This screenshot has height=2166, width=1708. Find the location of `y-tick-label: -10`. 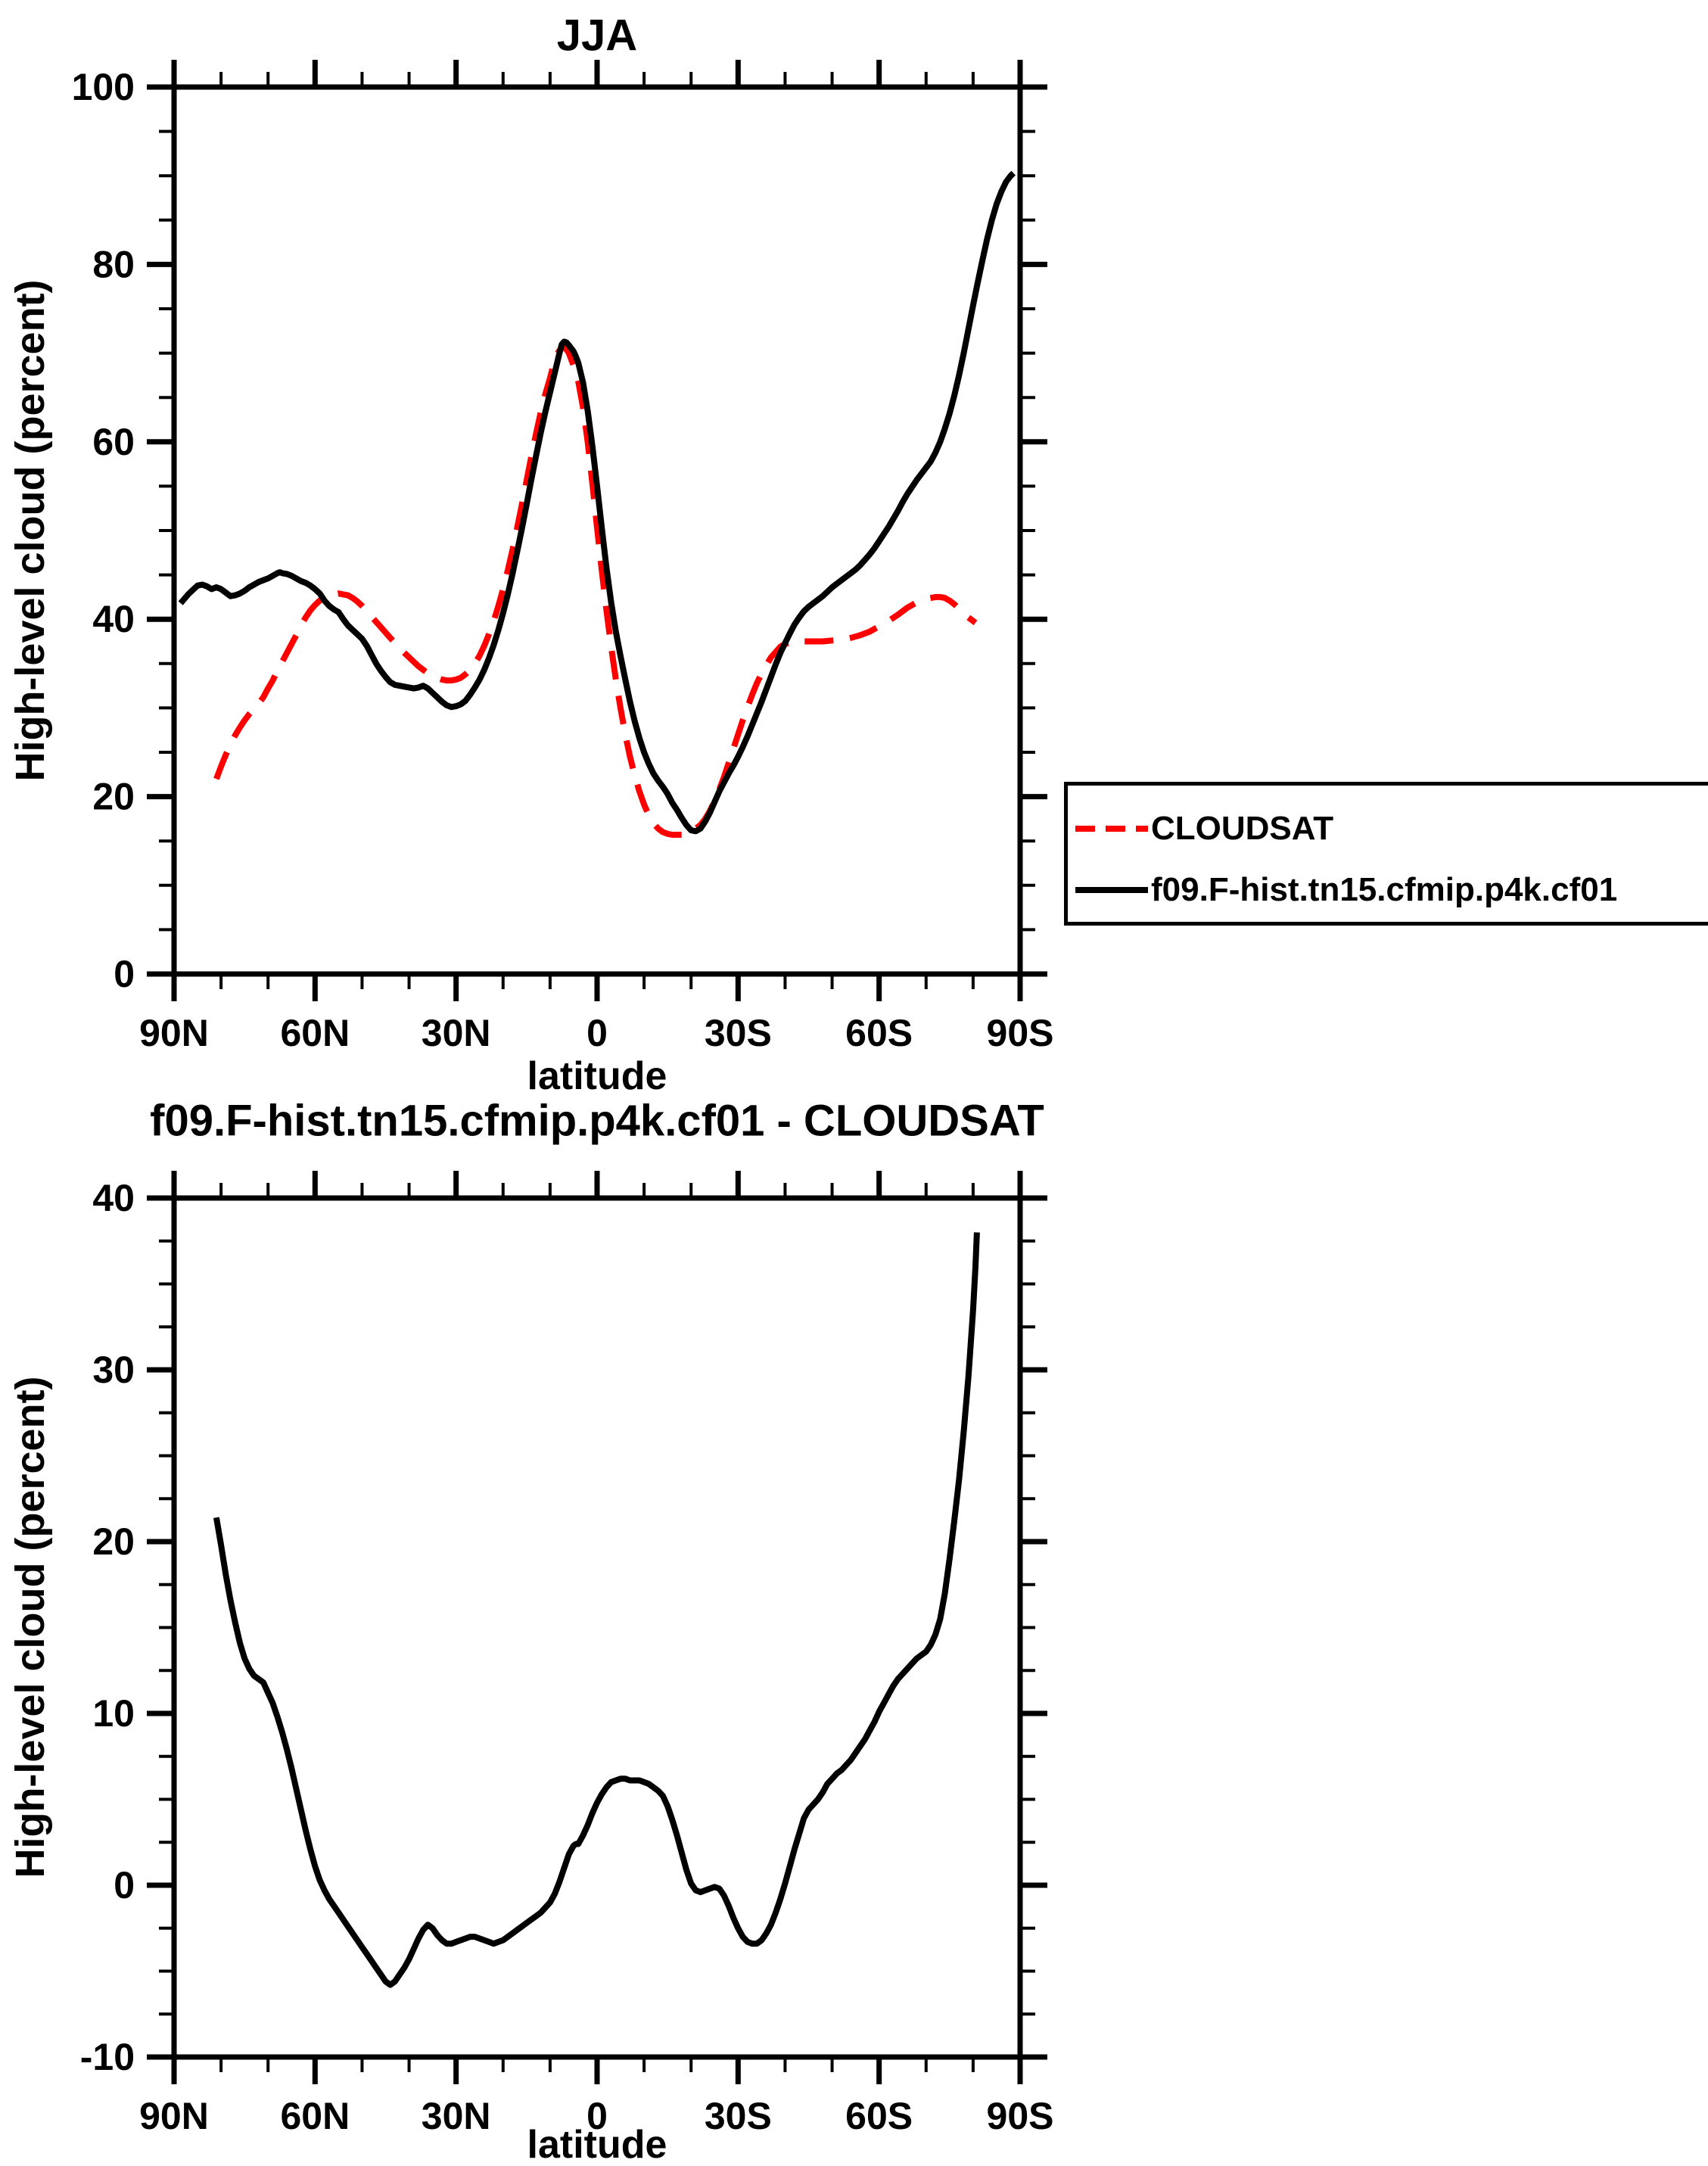

y-tick-label: -10 is located at coordinates (107, 2057).